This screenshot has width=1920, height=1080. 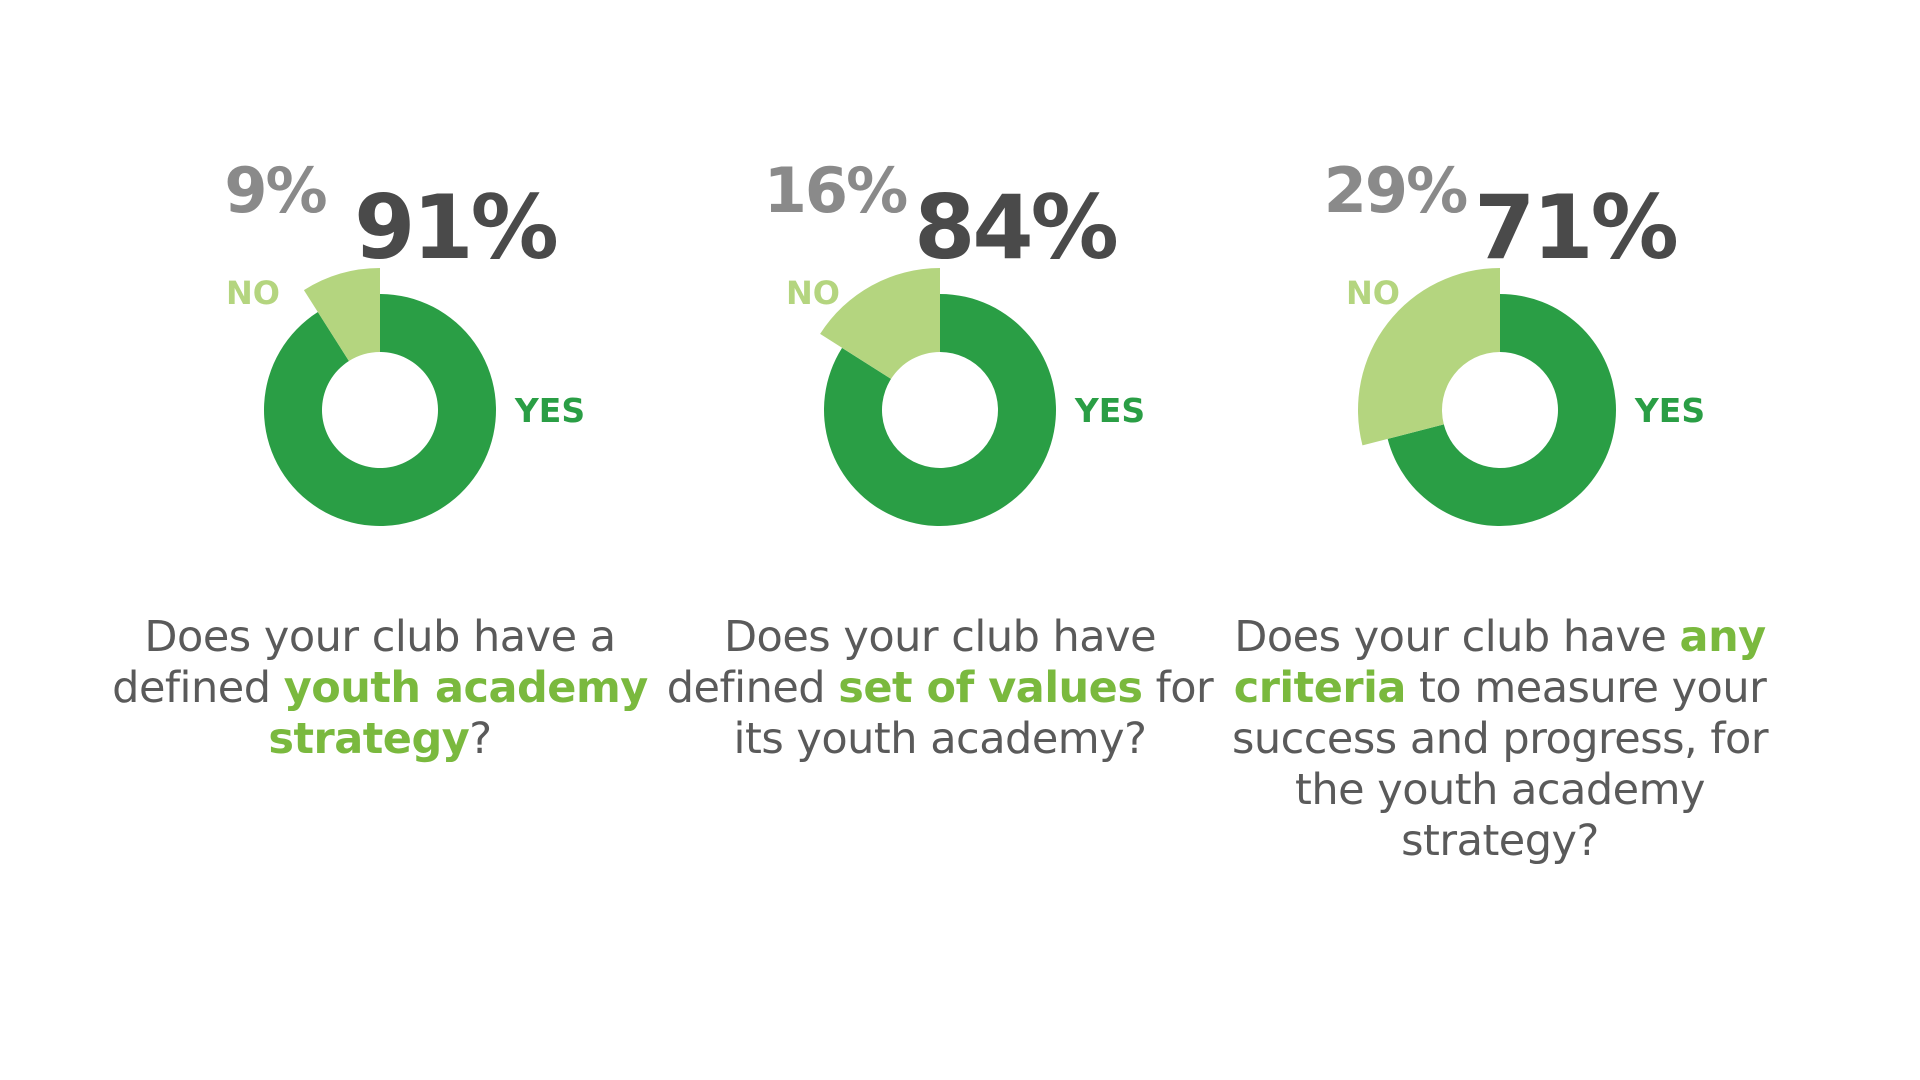 I want to click on question-3-highlight: any criteria, so click(x=1499, y=662).